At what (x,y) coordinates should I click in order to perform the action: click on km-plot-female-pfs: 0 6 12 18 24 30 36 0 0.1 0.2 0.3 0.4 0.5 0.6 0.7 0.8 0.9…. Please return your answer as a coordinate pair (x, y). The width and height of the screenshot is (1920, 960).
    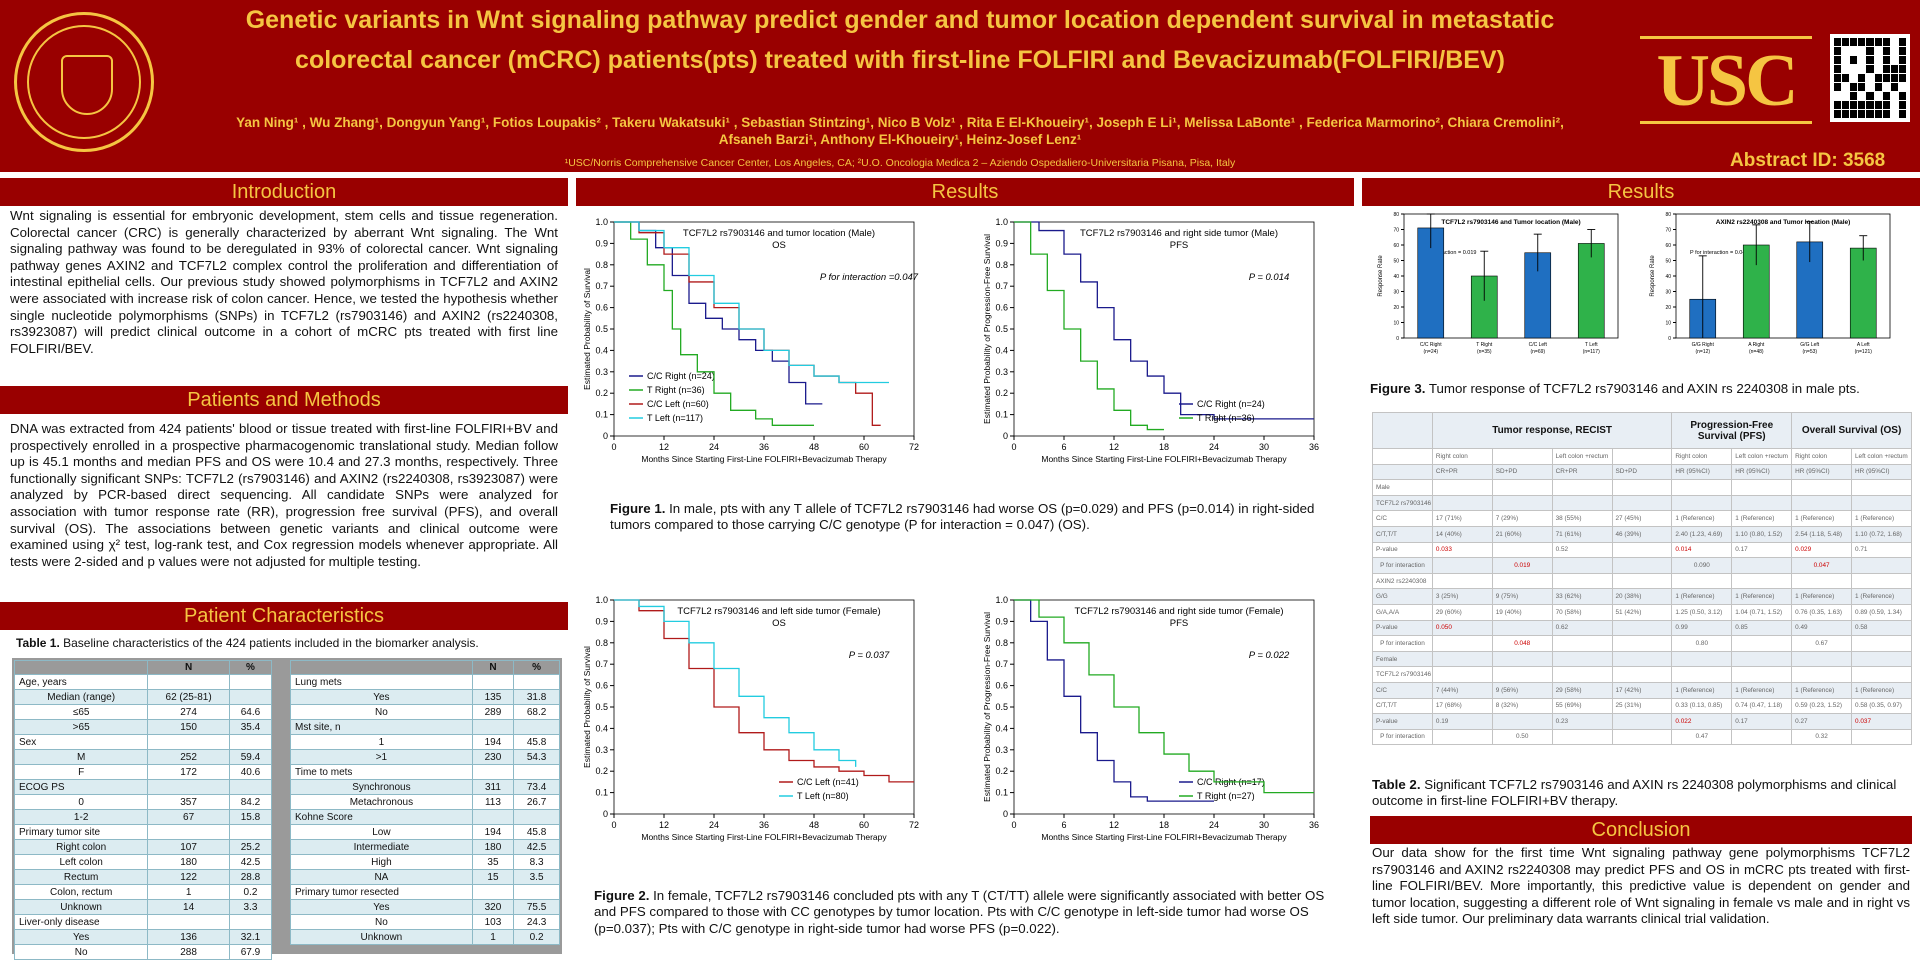
    Looking at the image, I should click on (1160, 724).